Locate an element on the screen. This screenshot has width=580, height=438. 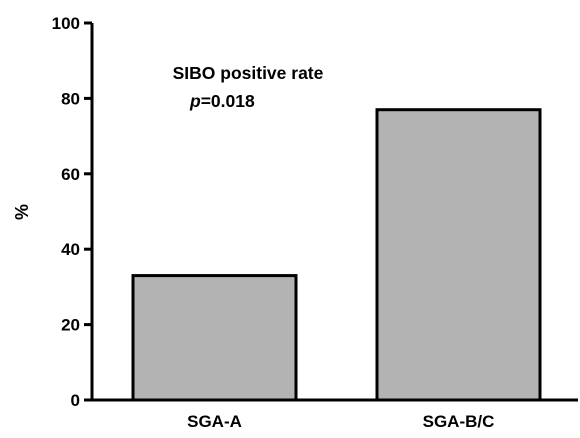
y-tick-label: 100 is located at coordinates (66, 23).